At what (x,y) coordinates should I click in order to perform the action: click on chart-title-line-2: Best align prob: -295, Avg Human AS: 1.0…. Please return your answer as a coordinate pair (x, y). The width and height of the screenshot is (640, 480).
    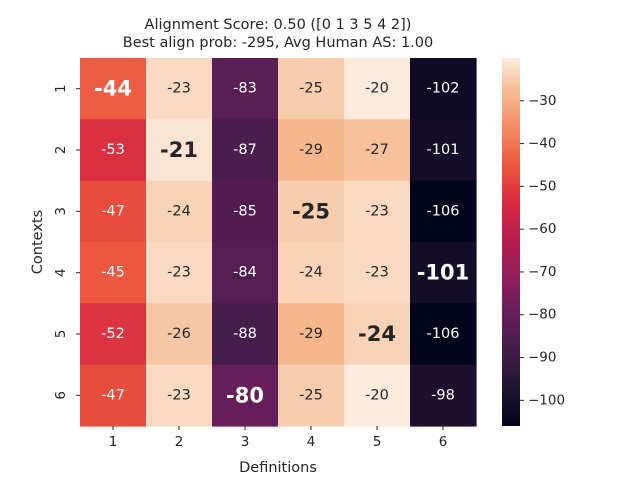
    Looking at the image, I should click on (278, 43).